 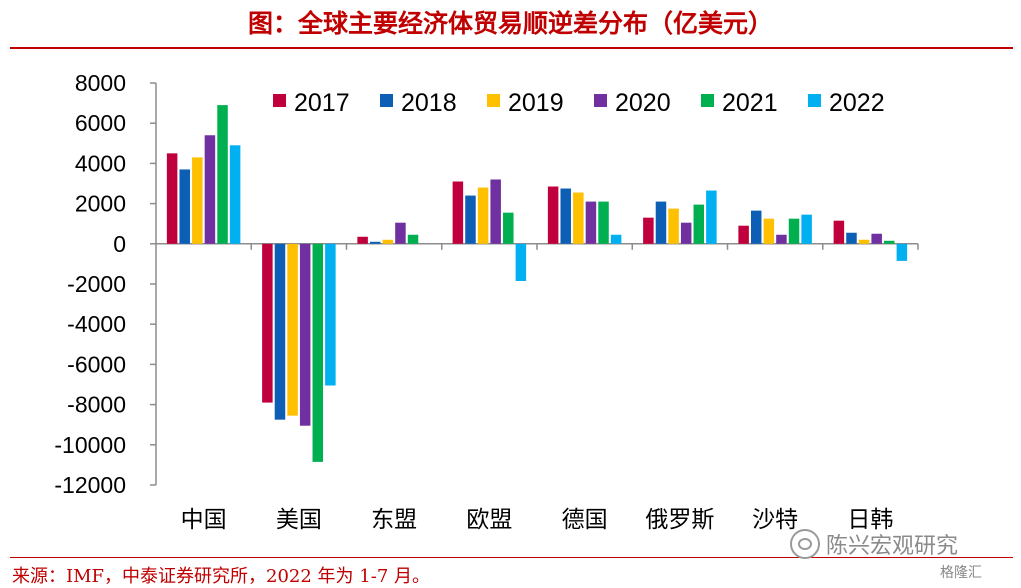 What do you see at coordinates (119, 244) in the screenshot?
I see `y-tick-label: 0` at bounding box center [119, 244].